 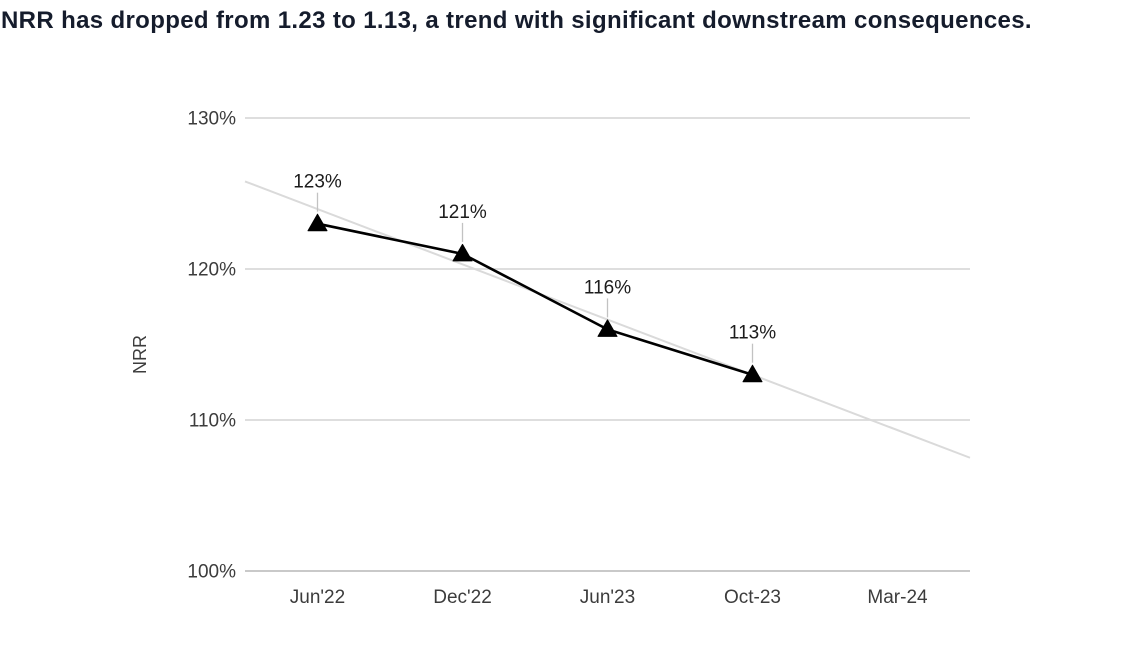 I want to click on y-tick-label: 130%, so click(x=211, y=119).